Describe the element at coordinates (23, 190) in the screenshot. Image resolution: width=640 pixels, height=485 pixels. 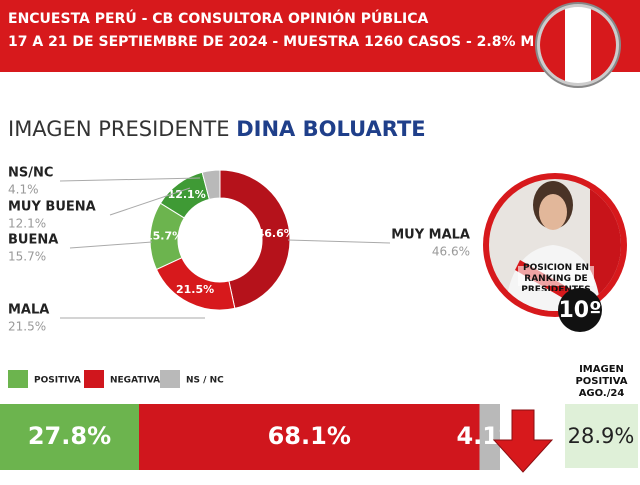
I see `category-value: 4.1%` at that location.